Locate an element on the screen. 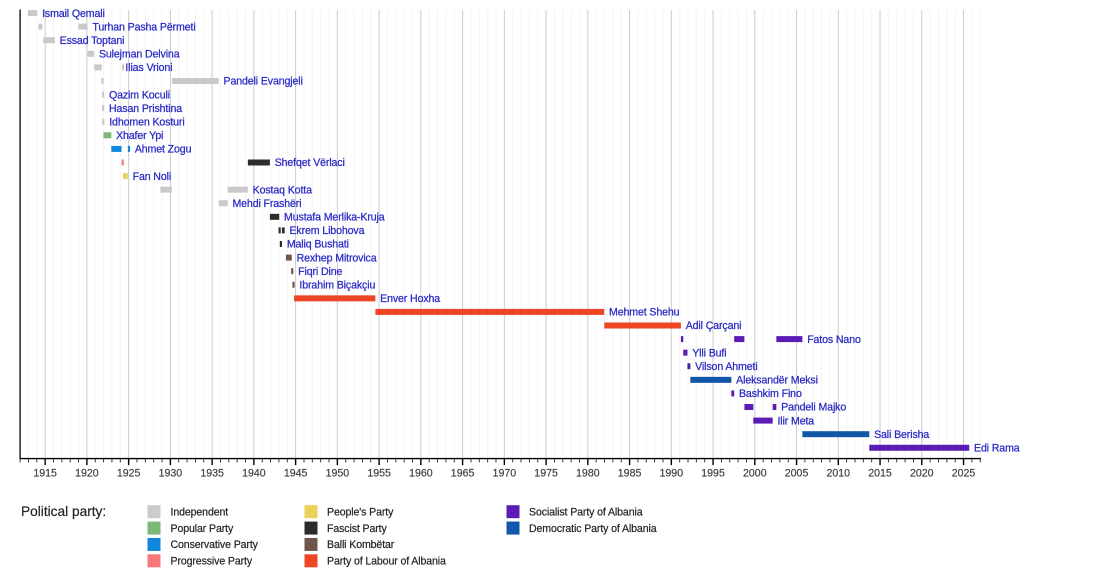  svg-text: Ekrem Libohova is located at coordinates (326, 231).